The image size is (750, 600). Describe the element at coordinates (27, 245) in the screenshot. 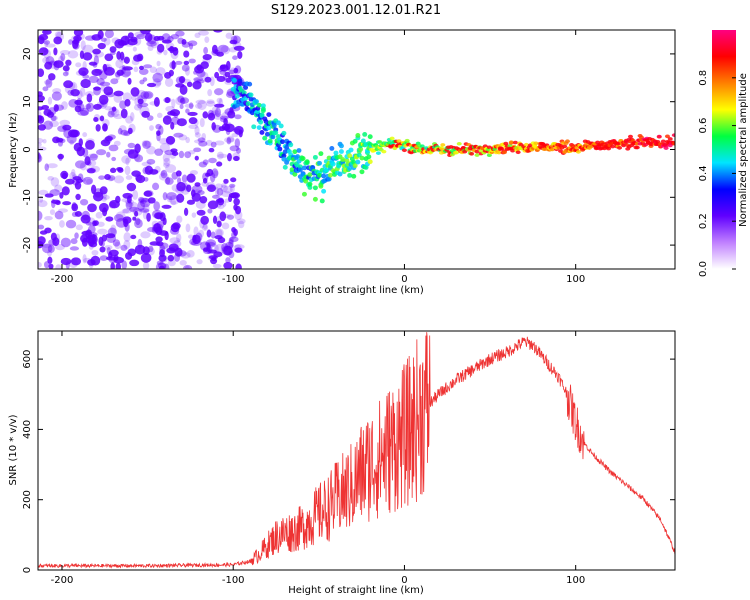

I see `spectrogram-y-tick-label: -20` at that location.